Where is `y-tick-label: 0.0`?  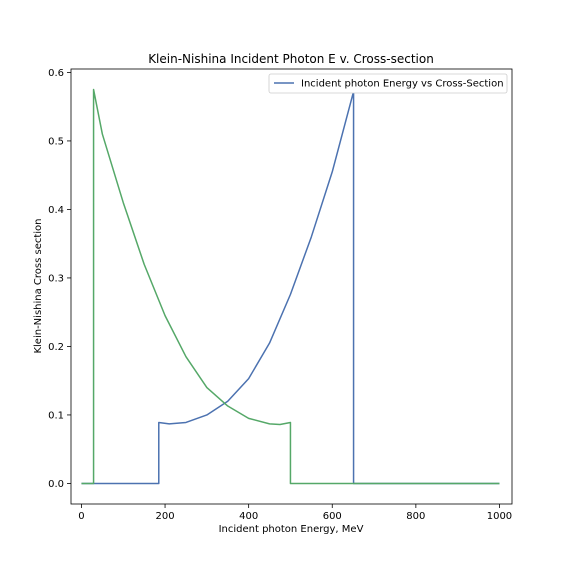 y-tick-label: 0.0 is located at coordinates (56, 484).